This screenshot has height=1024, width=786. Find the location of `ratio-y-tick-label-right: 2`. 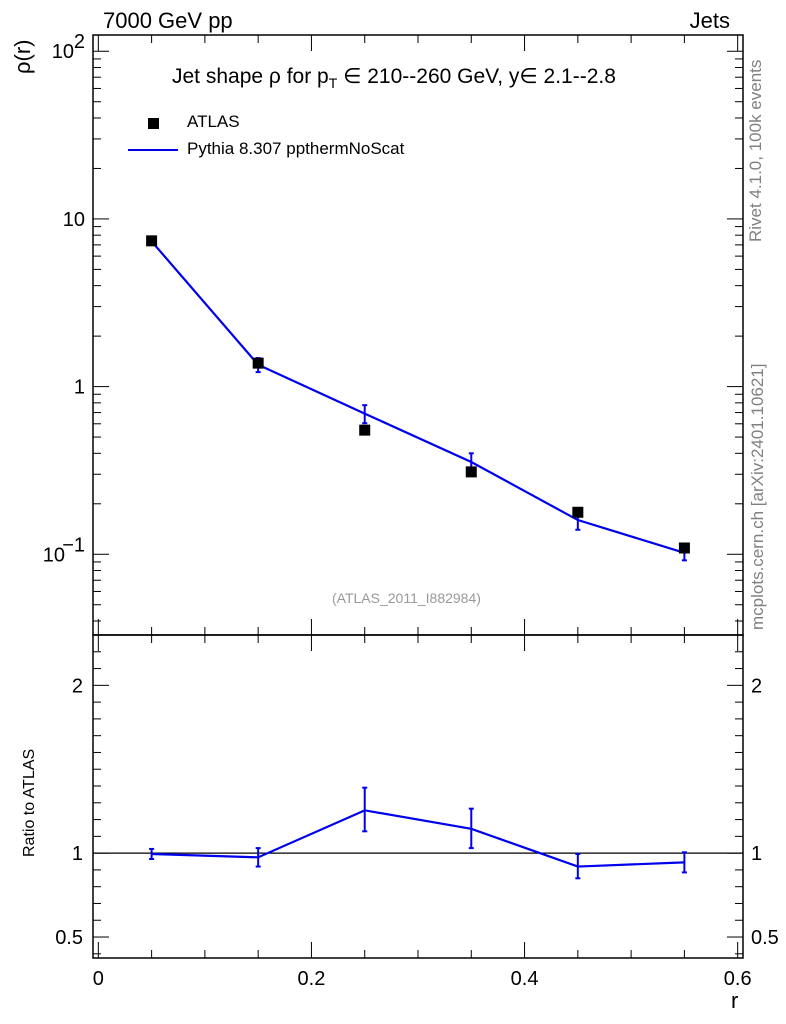

ratio-y-tick-label-right: 2 is located at coordinates (756, 686).